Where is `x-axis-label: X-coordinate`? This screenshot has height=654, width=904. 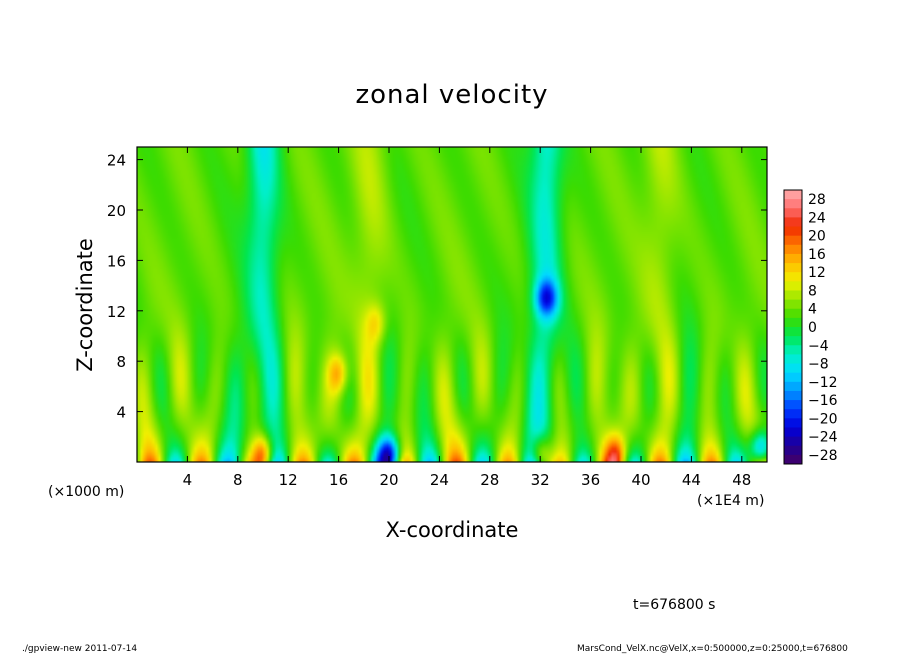
x-axis-label: X-coordinate is located at coordinates (452, 530).